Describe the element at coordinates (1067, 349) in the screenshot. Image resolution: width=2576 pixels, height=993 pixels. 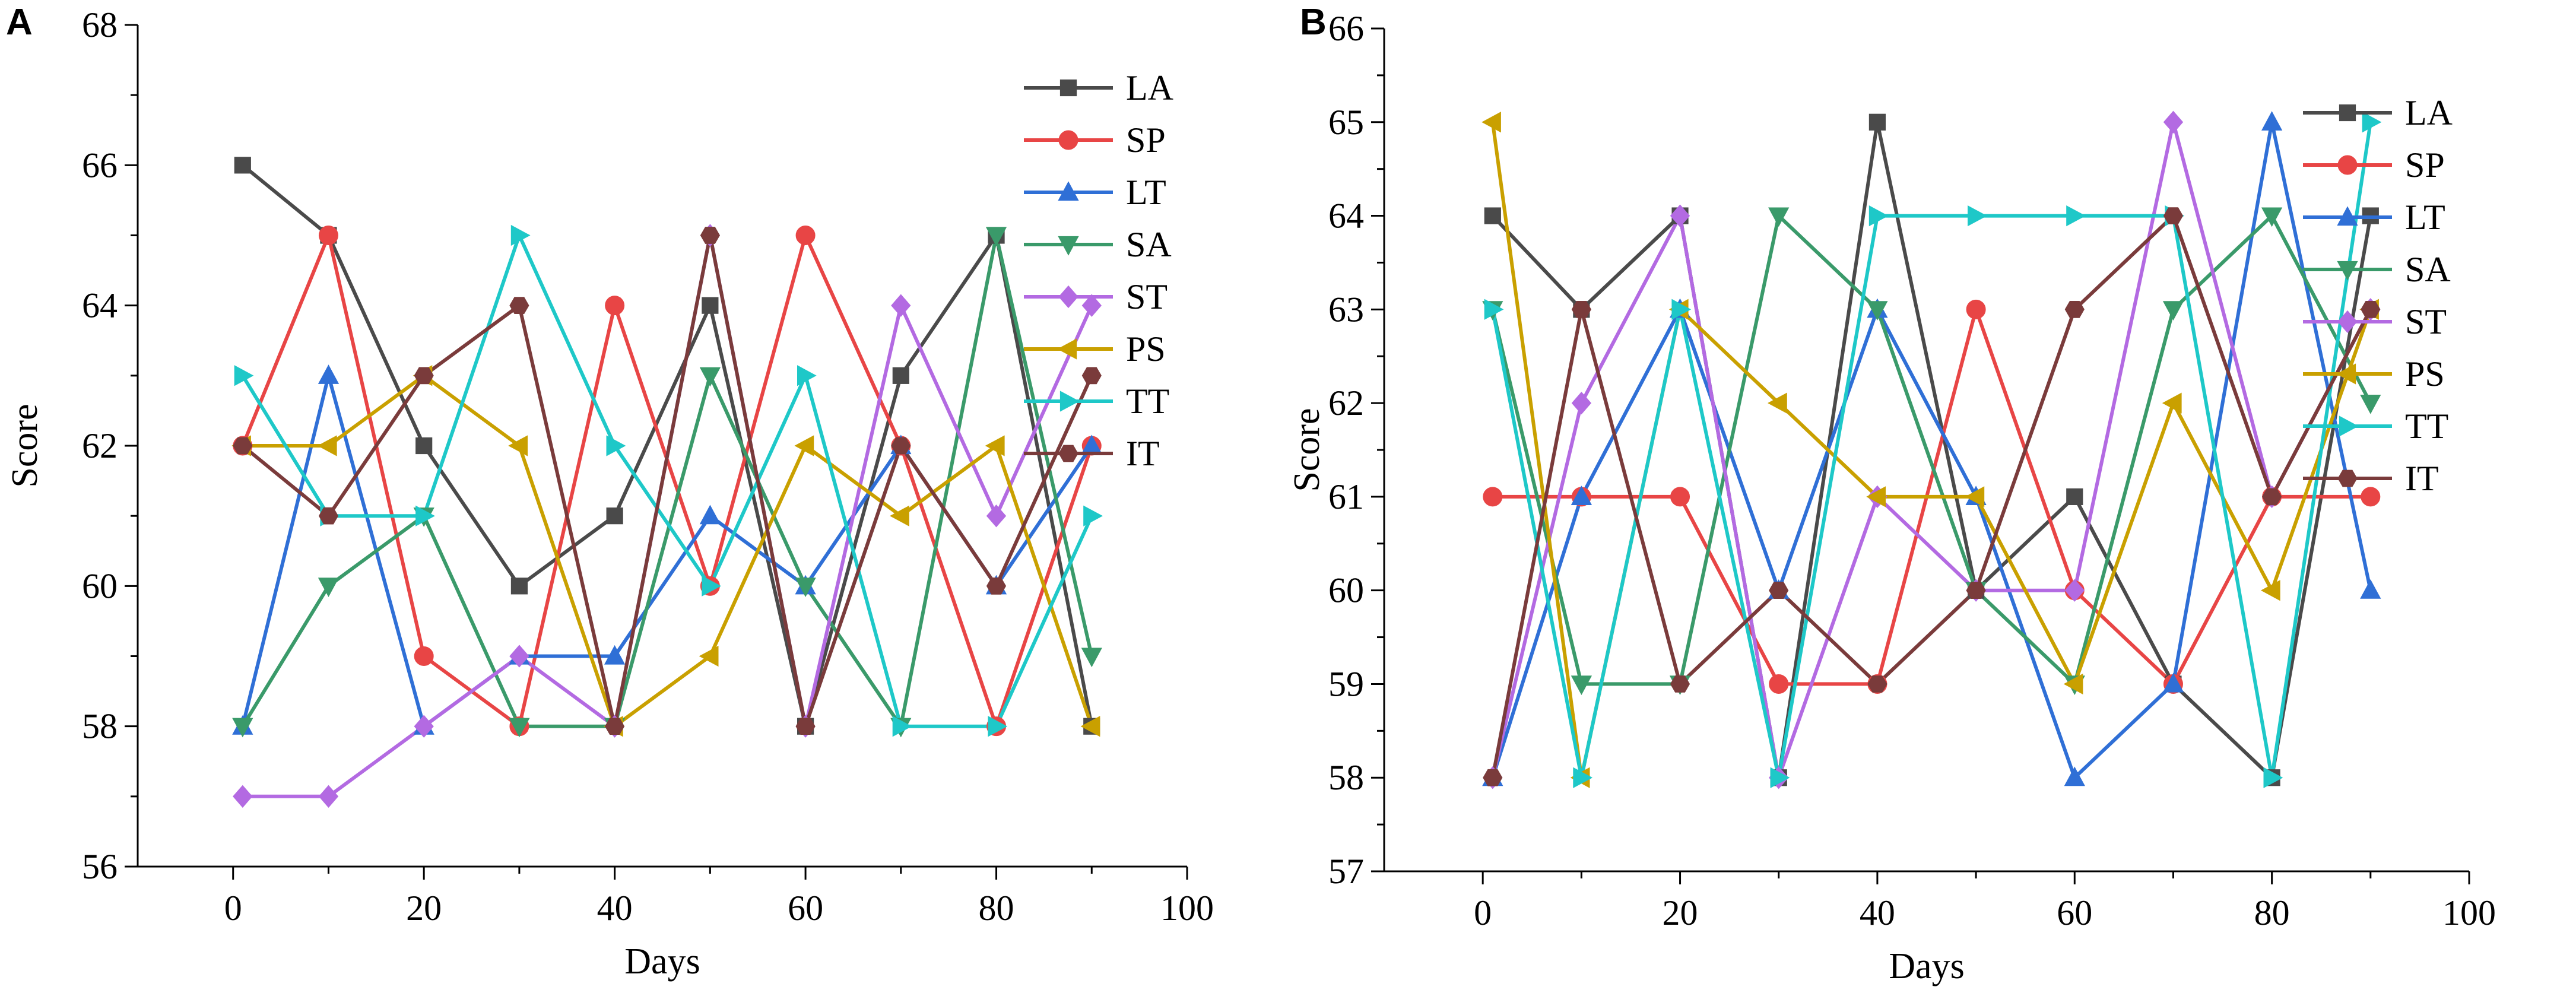
I see `panel-a-legend-ps-swatch-marker` at that location.